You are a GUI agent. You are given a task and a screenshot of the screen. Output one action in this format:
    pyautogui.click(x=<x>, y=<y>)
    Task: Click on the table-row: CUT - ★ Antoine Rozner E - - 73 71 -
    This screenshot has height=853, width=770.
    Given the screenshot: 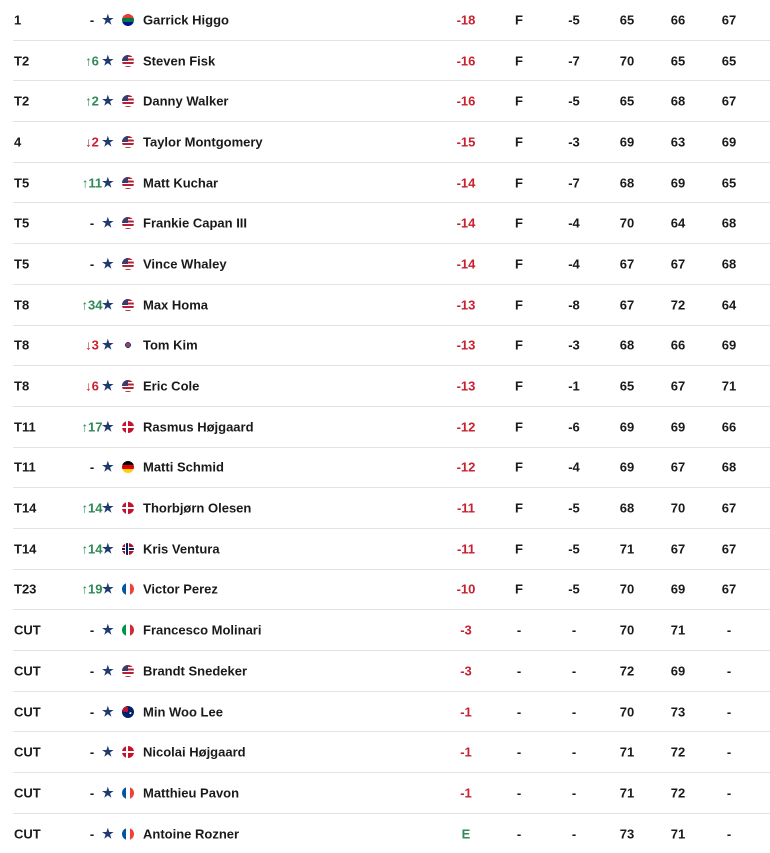 What is the action you would take?
    pyautogui.click(x=391, y=833)
    